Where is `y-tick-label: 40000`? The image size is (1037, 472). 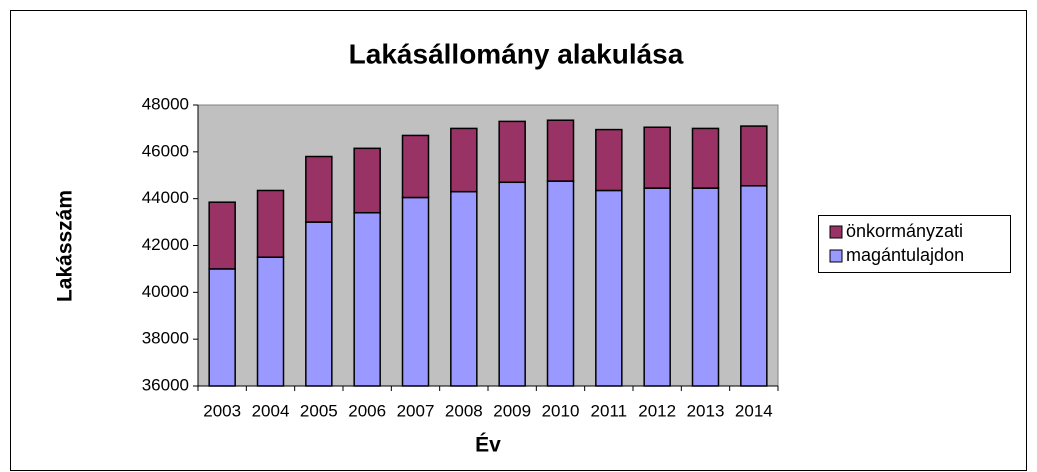
y-tick-label: 40000 is located at coordinates (165, 291).